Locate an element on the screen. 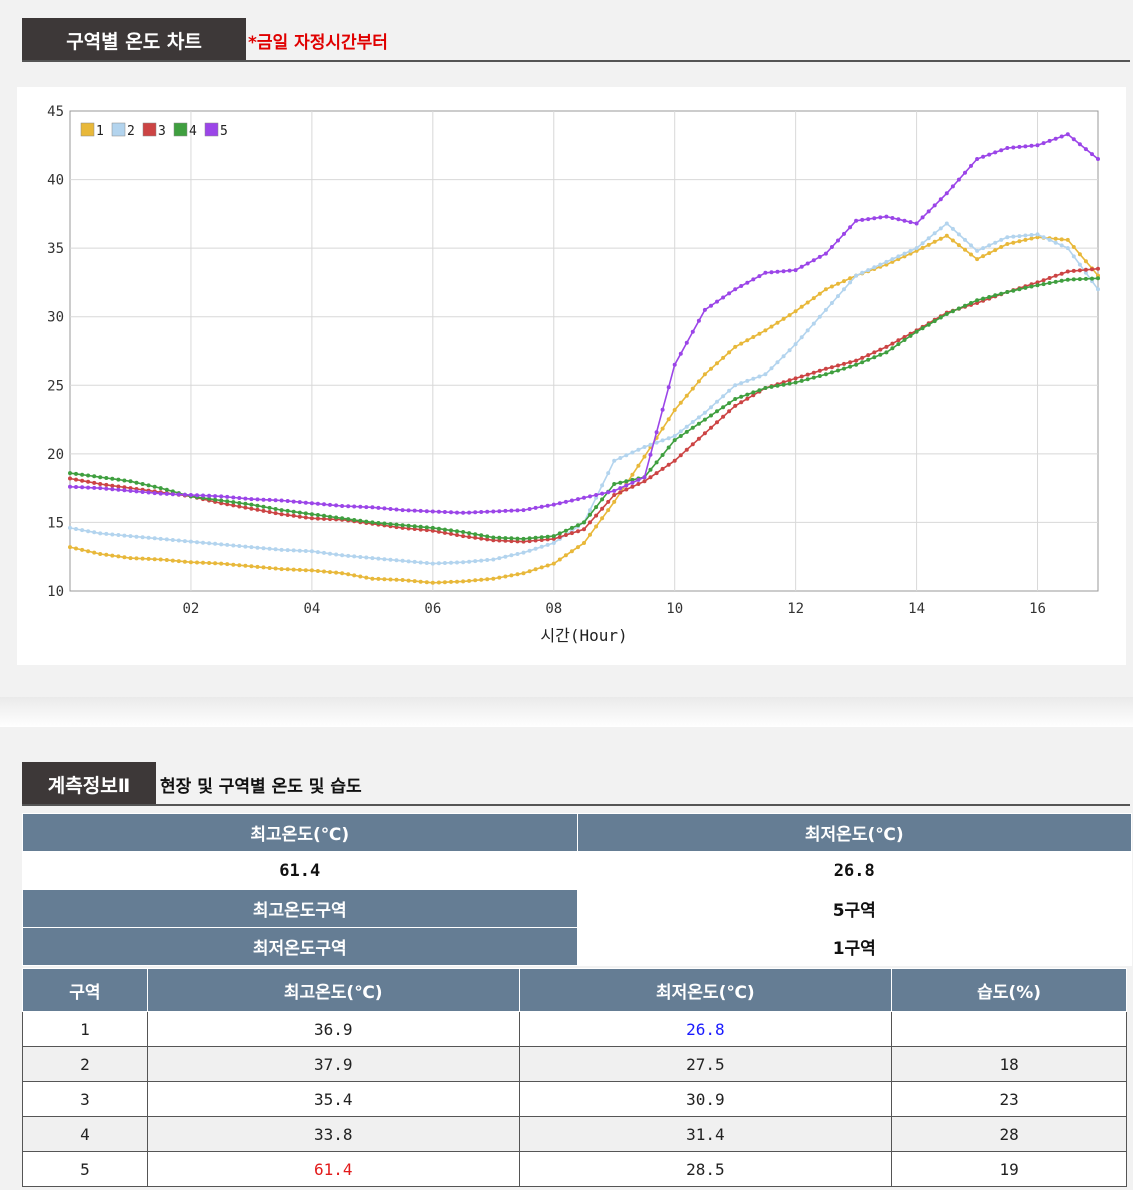 The width and height of the screenshot is (1133, 1190). legend-label-3: 3 is located at coordinates (162, 131).